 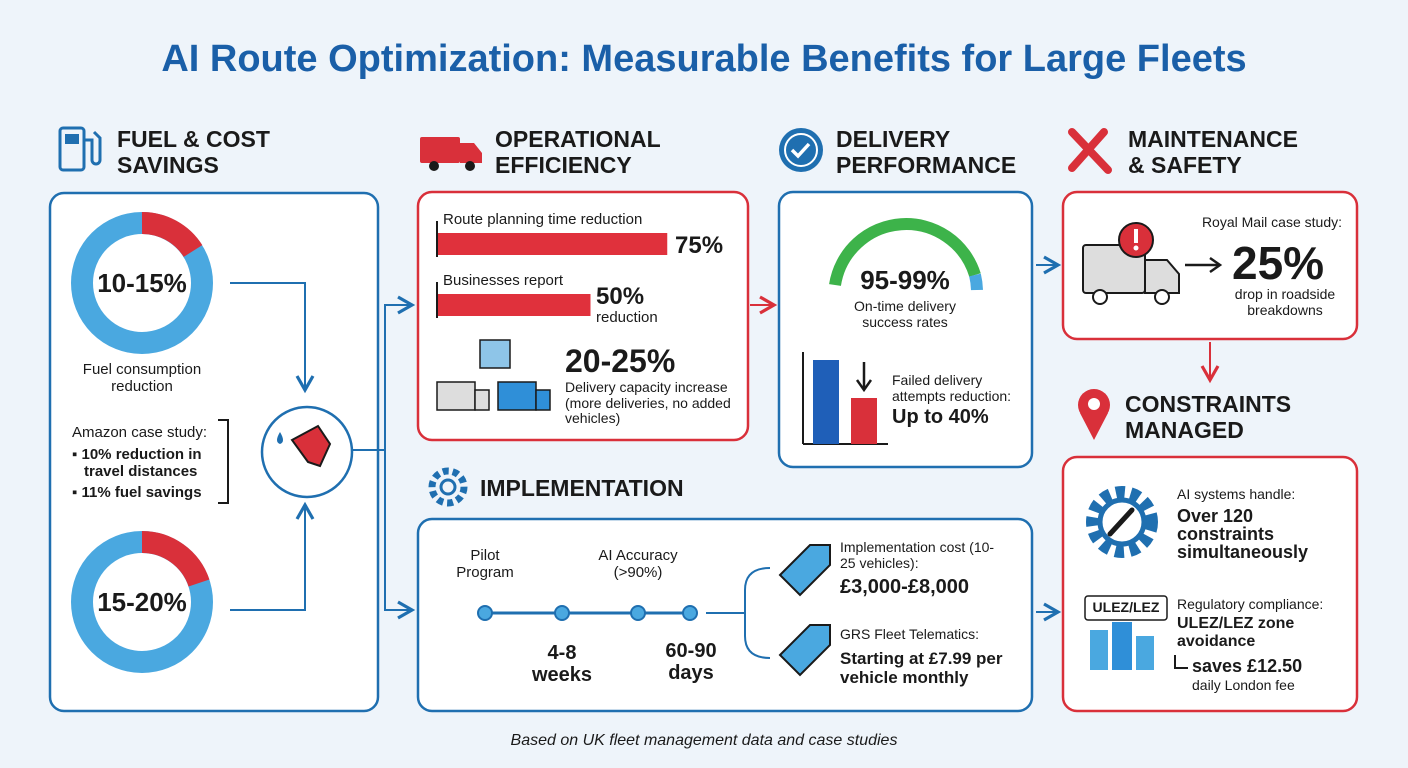 What do you see at coordinates (905, 587) in the screenshot?
I see `stat: £3,000-£8,000` at bounding box center [905, 587].